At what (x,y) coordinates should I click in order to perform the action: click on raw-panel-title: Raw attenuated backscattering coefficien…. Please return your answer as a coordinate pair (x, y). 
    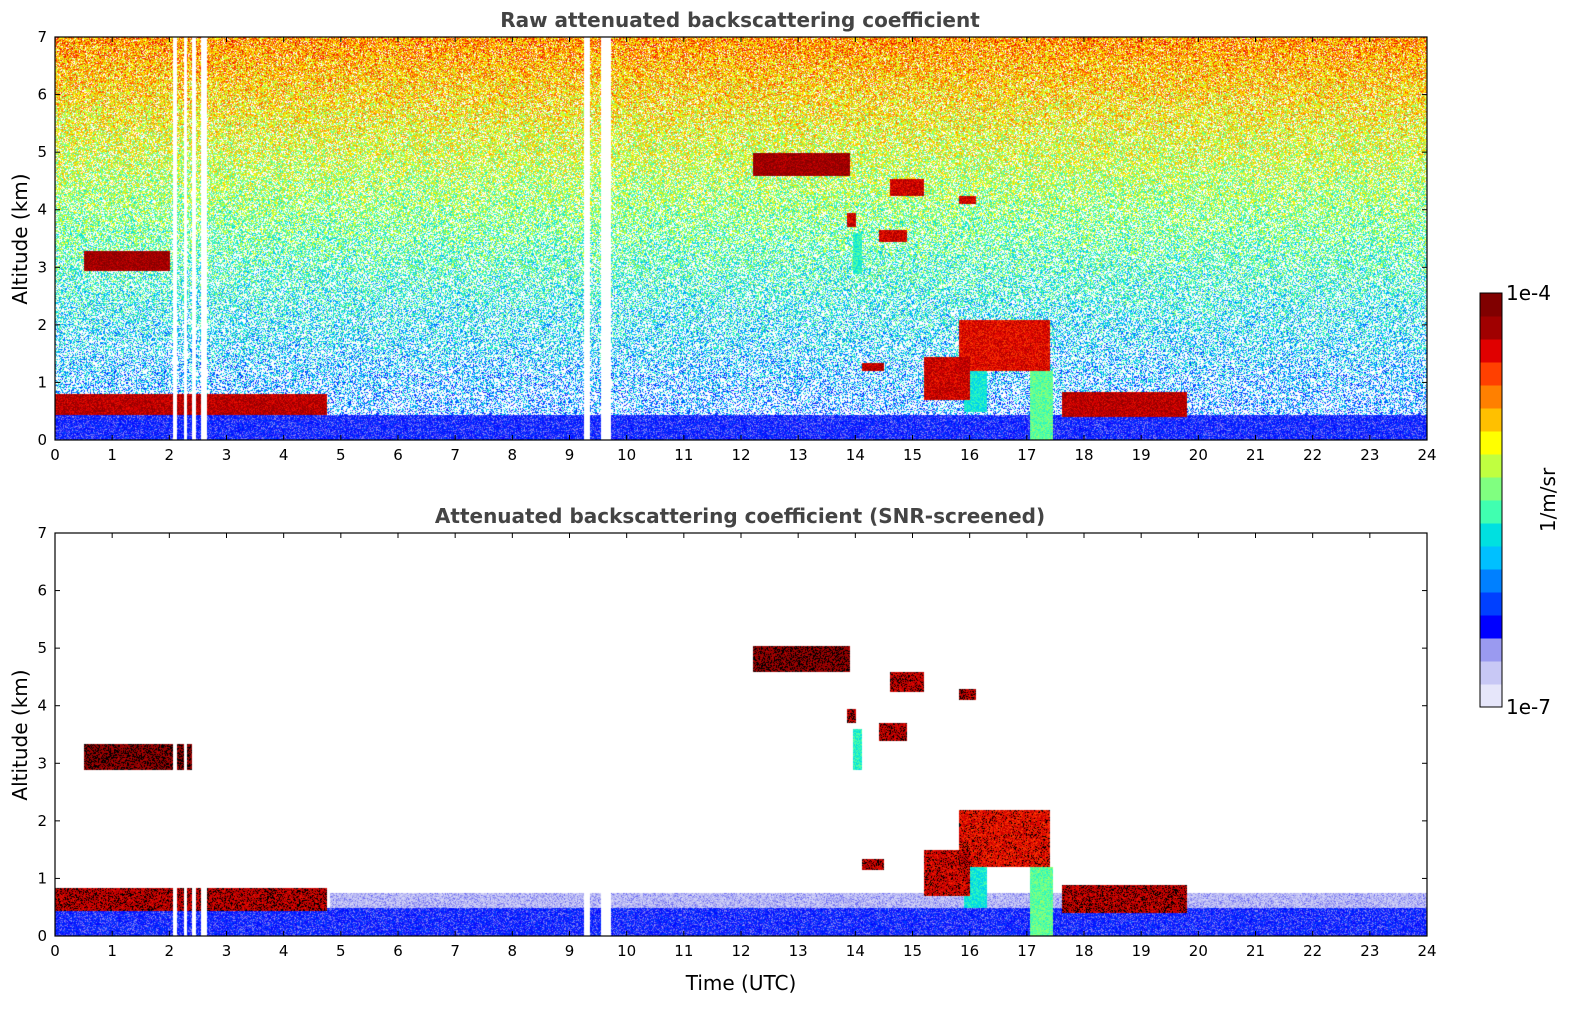
    Looking at the image, I should click on (740, 20).